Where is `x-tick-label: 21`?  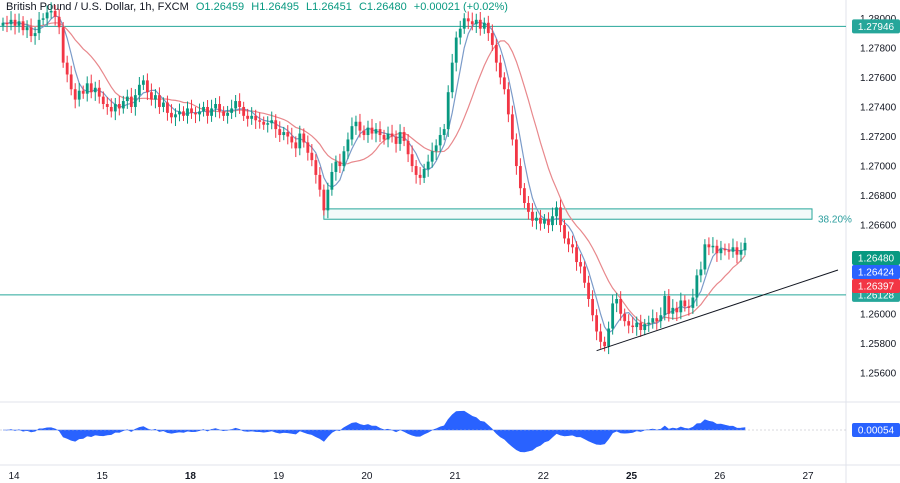
x-tick-label: 21 is located at coordinates (456, 476).